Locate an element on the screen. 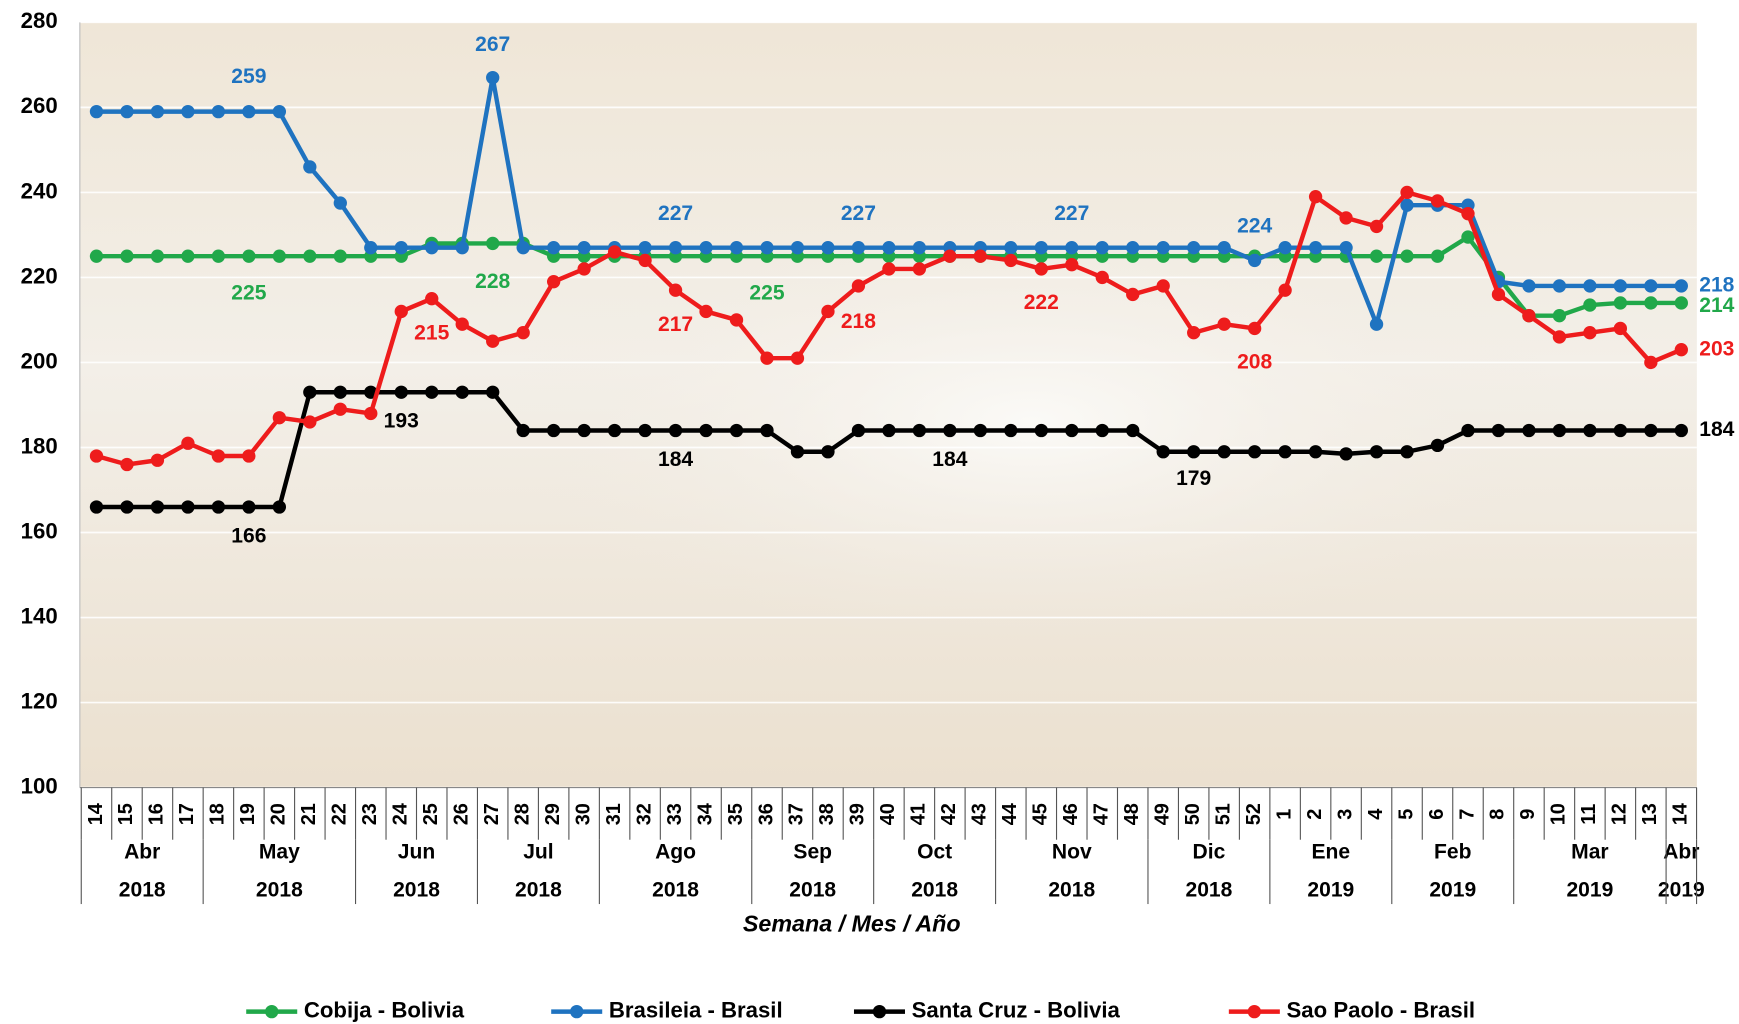 This screenshot has width=1739, height=1024. month-label: Jul is located at coordinates (538, 852).